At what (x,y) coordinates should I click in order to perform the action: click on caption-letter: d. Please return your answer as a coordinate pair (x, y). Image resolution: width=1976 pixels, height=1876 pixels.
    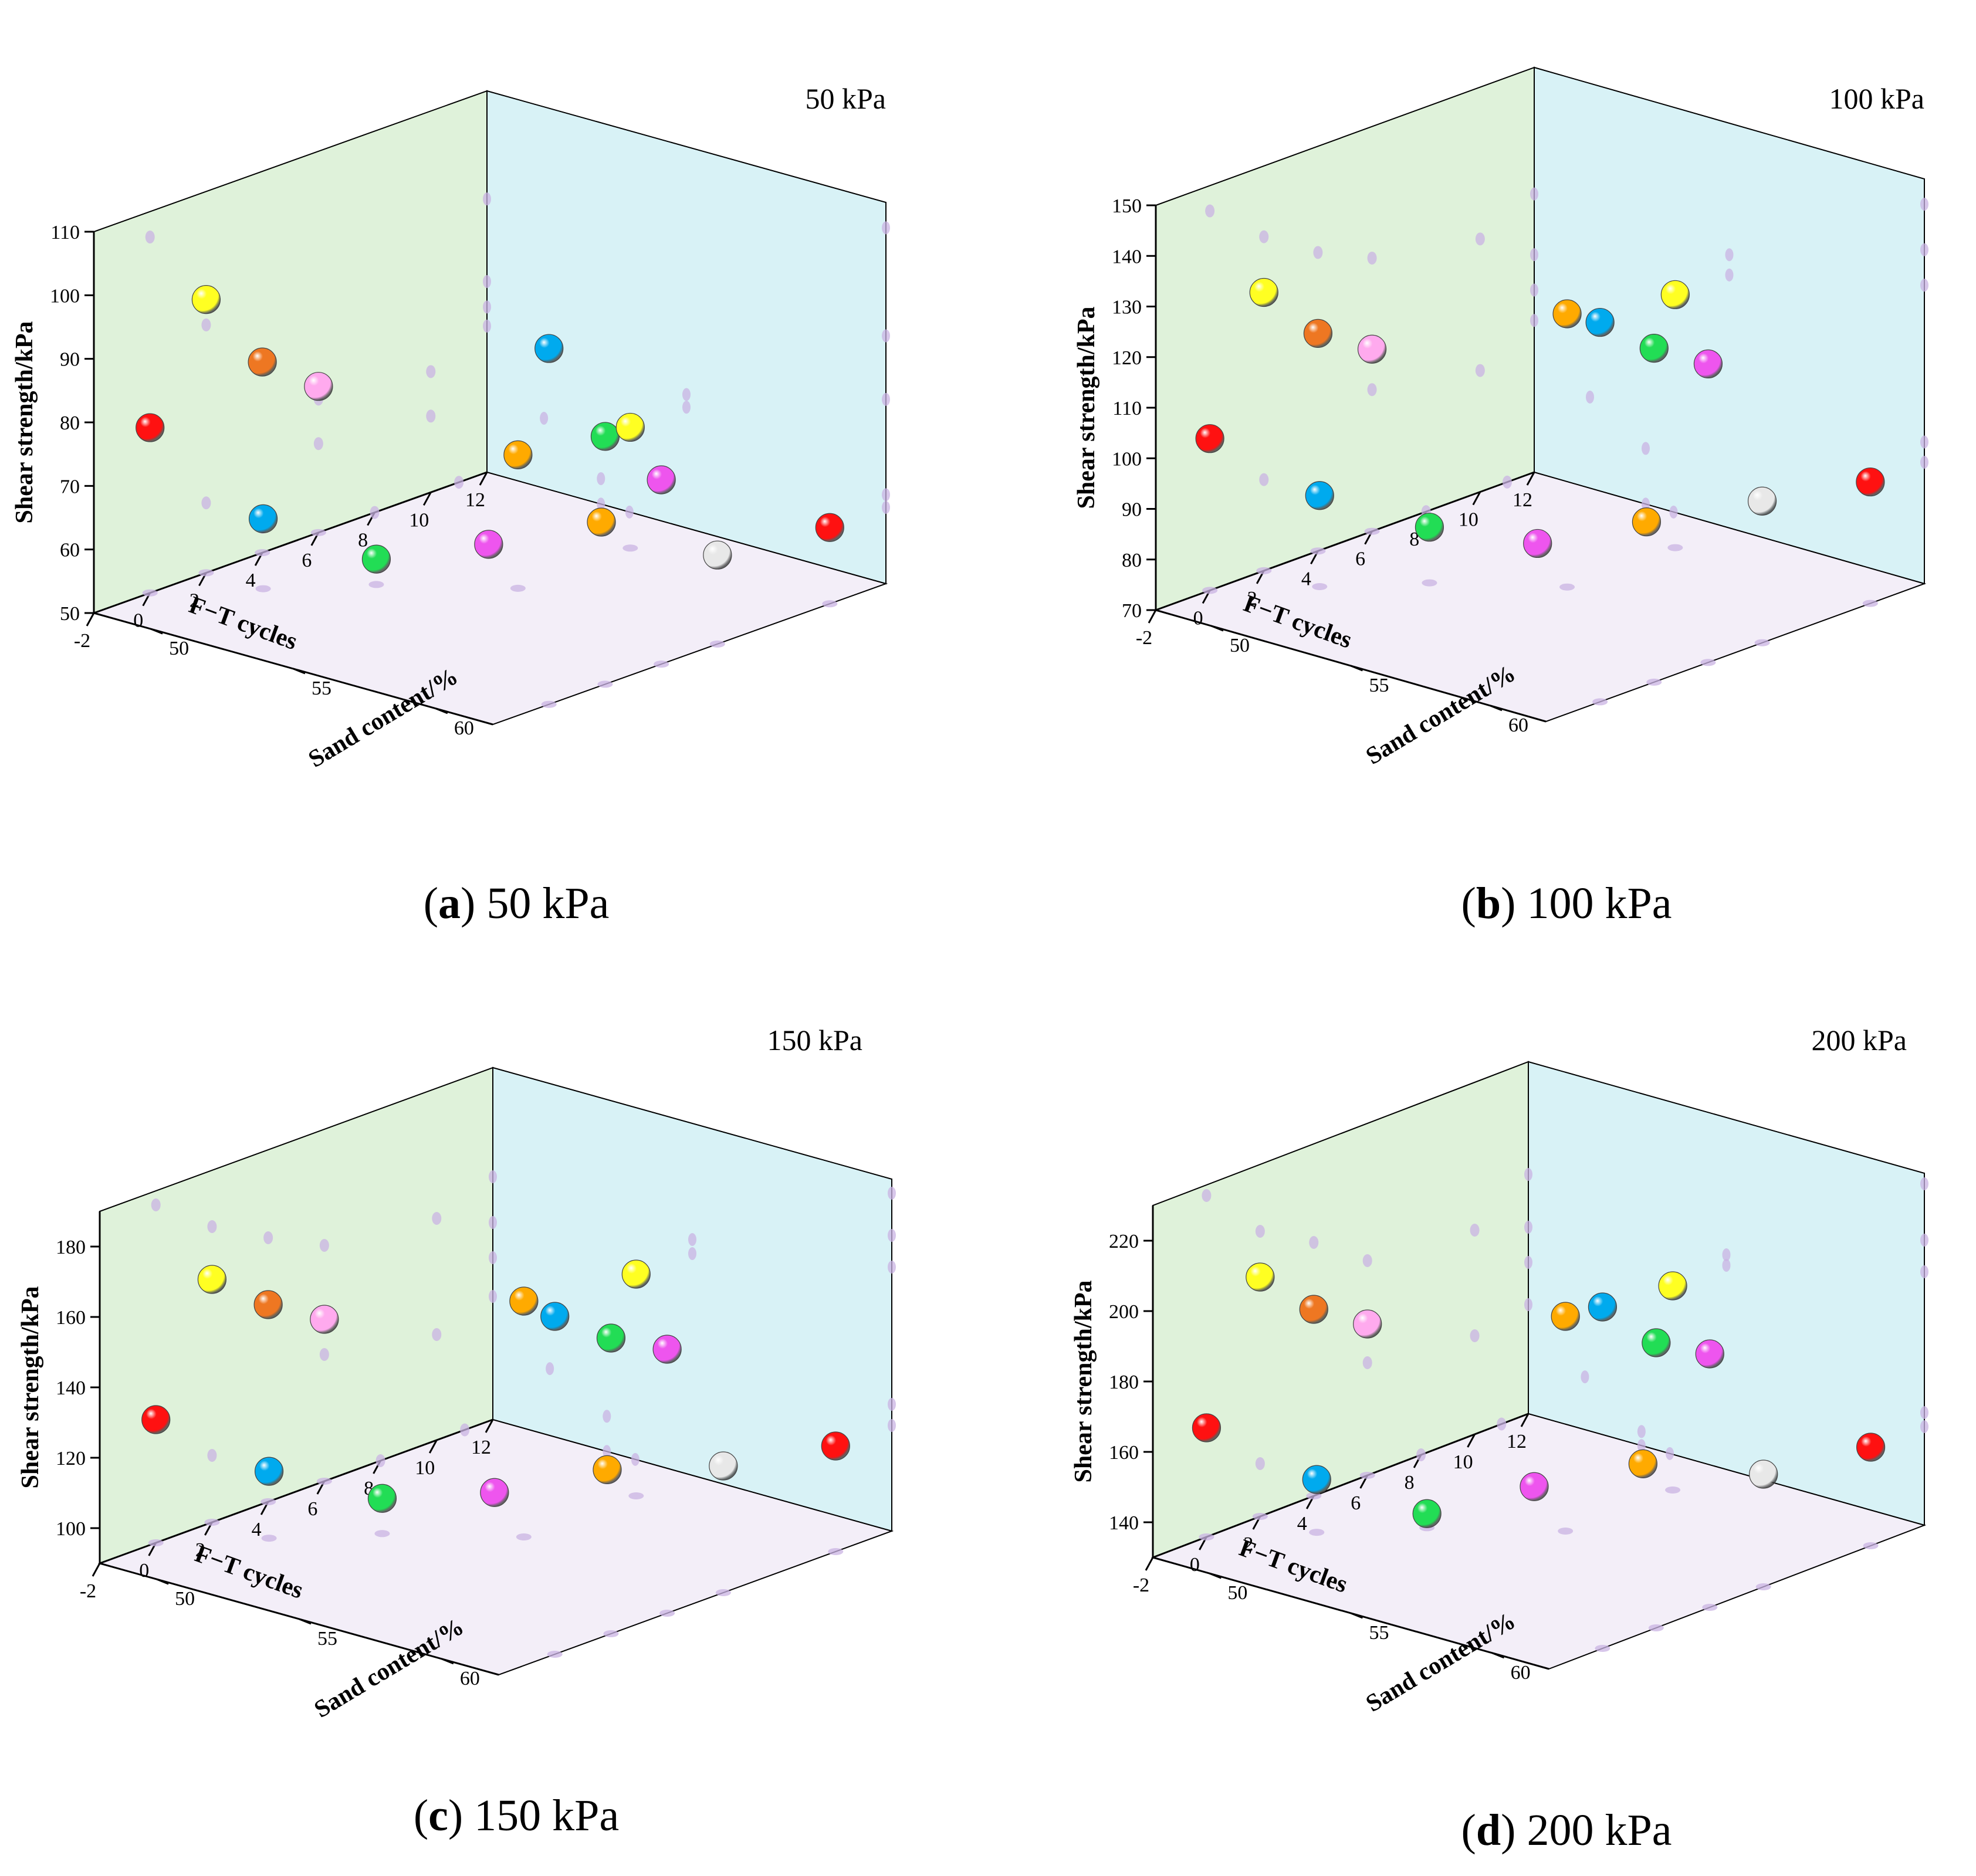
    Looking at the image, I should click on (1488, 1830).